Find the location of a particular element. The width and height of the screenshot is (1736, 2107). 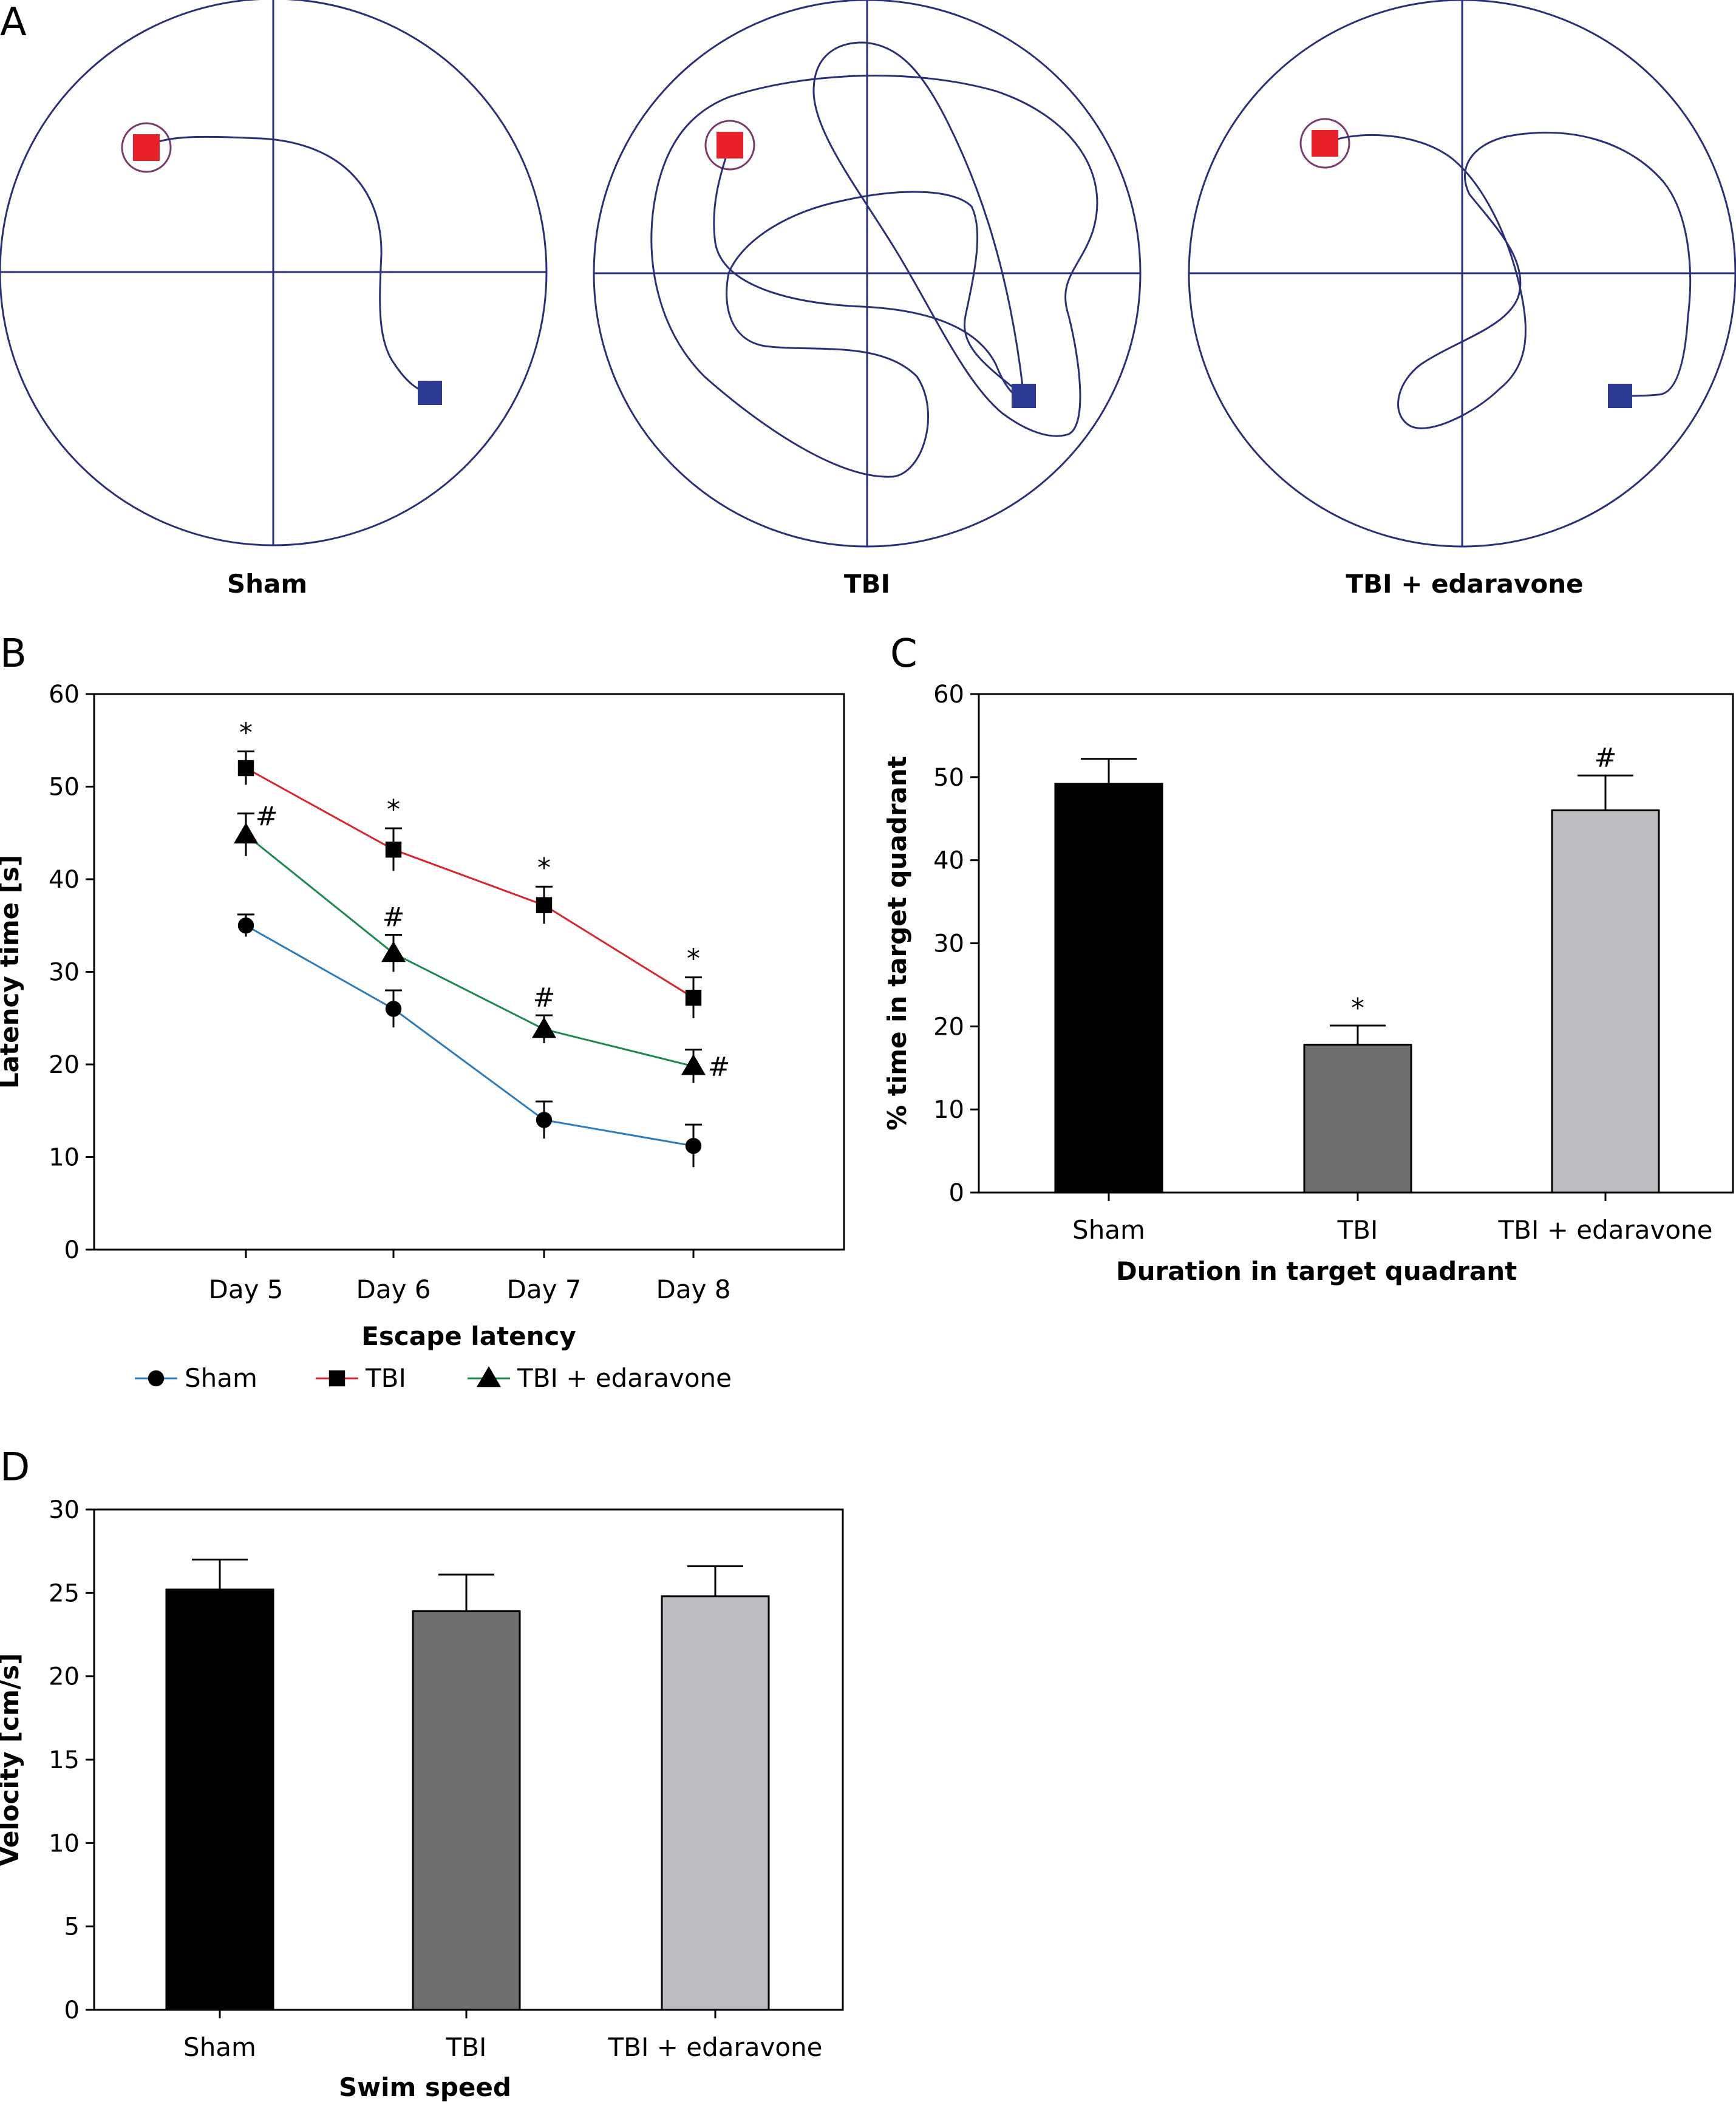

maze-tbi is located at coordinates (867, 274).